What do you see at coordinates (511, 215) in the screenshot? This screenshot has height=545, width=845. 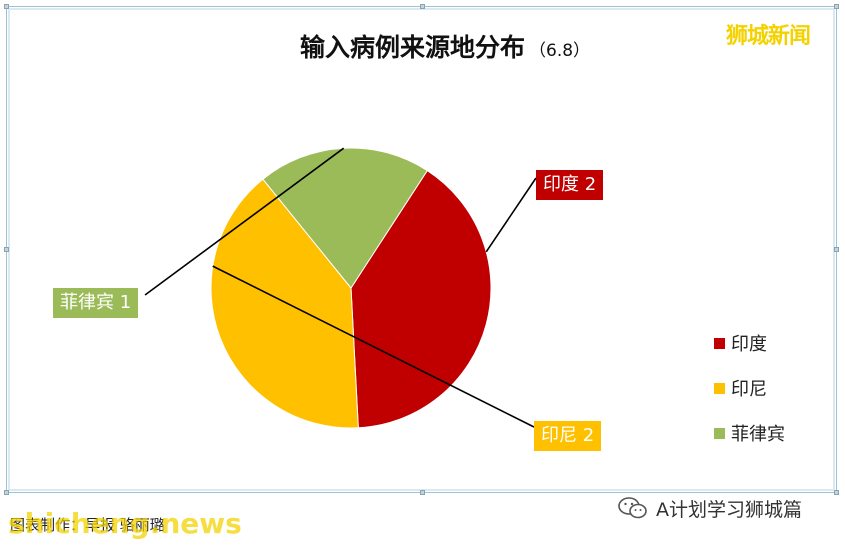 I see `leader-line-india` at bounding box center [511, 215].